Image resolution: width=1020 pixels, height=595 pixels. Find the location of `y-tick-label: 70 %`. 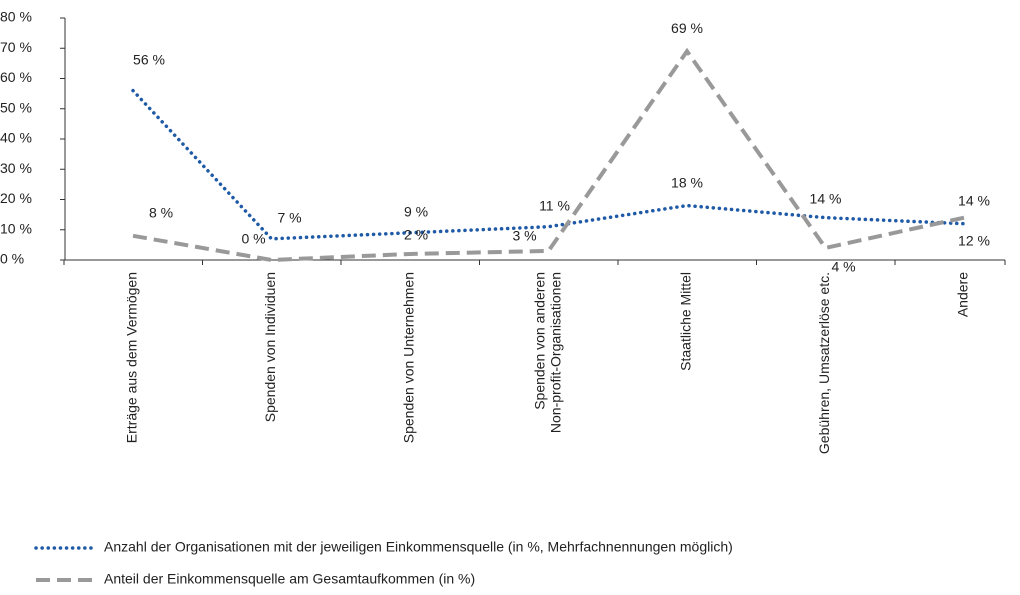

y-tick-label: 70 % is located at coordinates (16, 47).